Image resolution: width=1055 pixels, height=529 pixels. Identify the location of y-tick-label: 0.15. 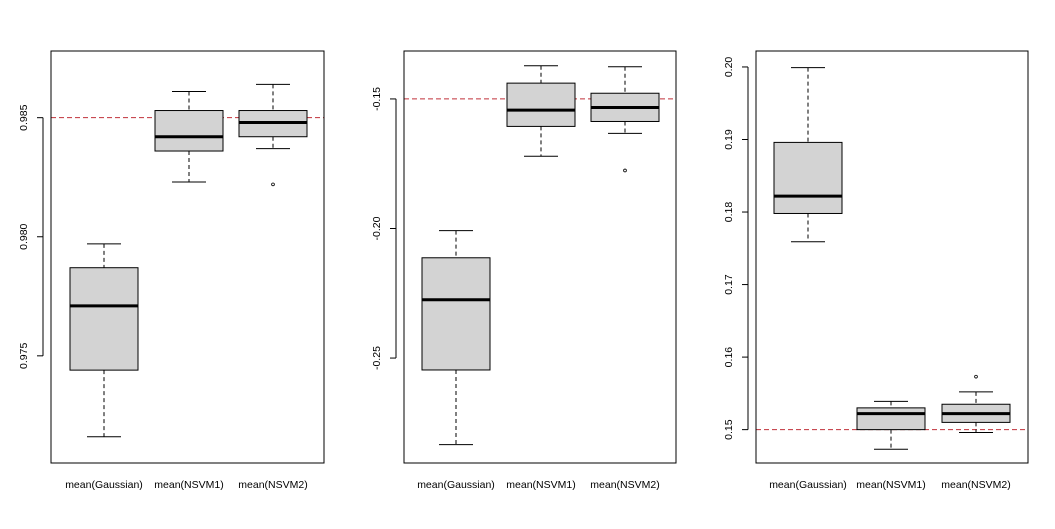
(729, 429).